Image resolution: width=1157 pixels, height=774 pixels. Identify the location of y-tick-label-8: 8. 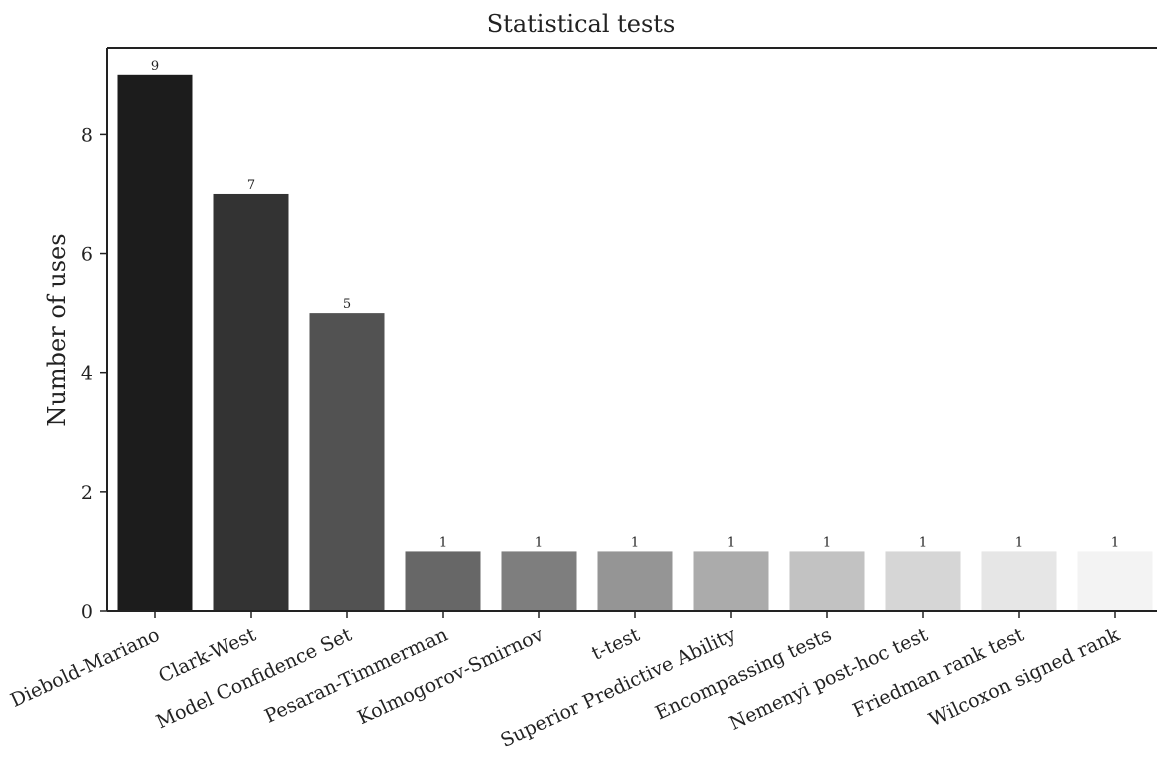
(87, 135).